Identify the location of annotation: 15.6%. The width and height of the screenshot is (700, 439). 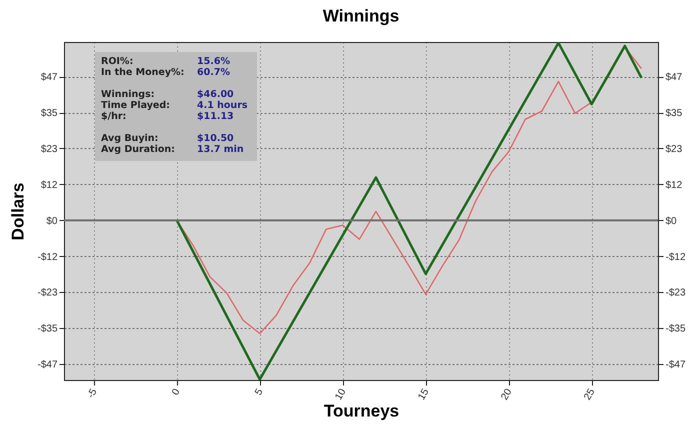
(213, 61).